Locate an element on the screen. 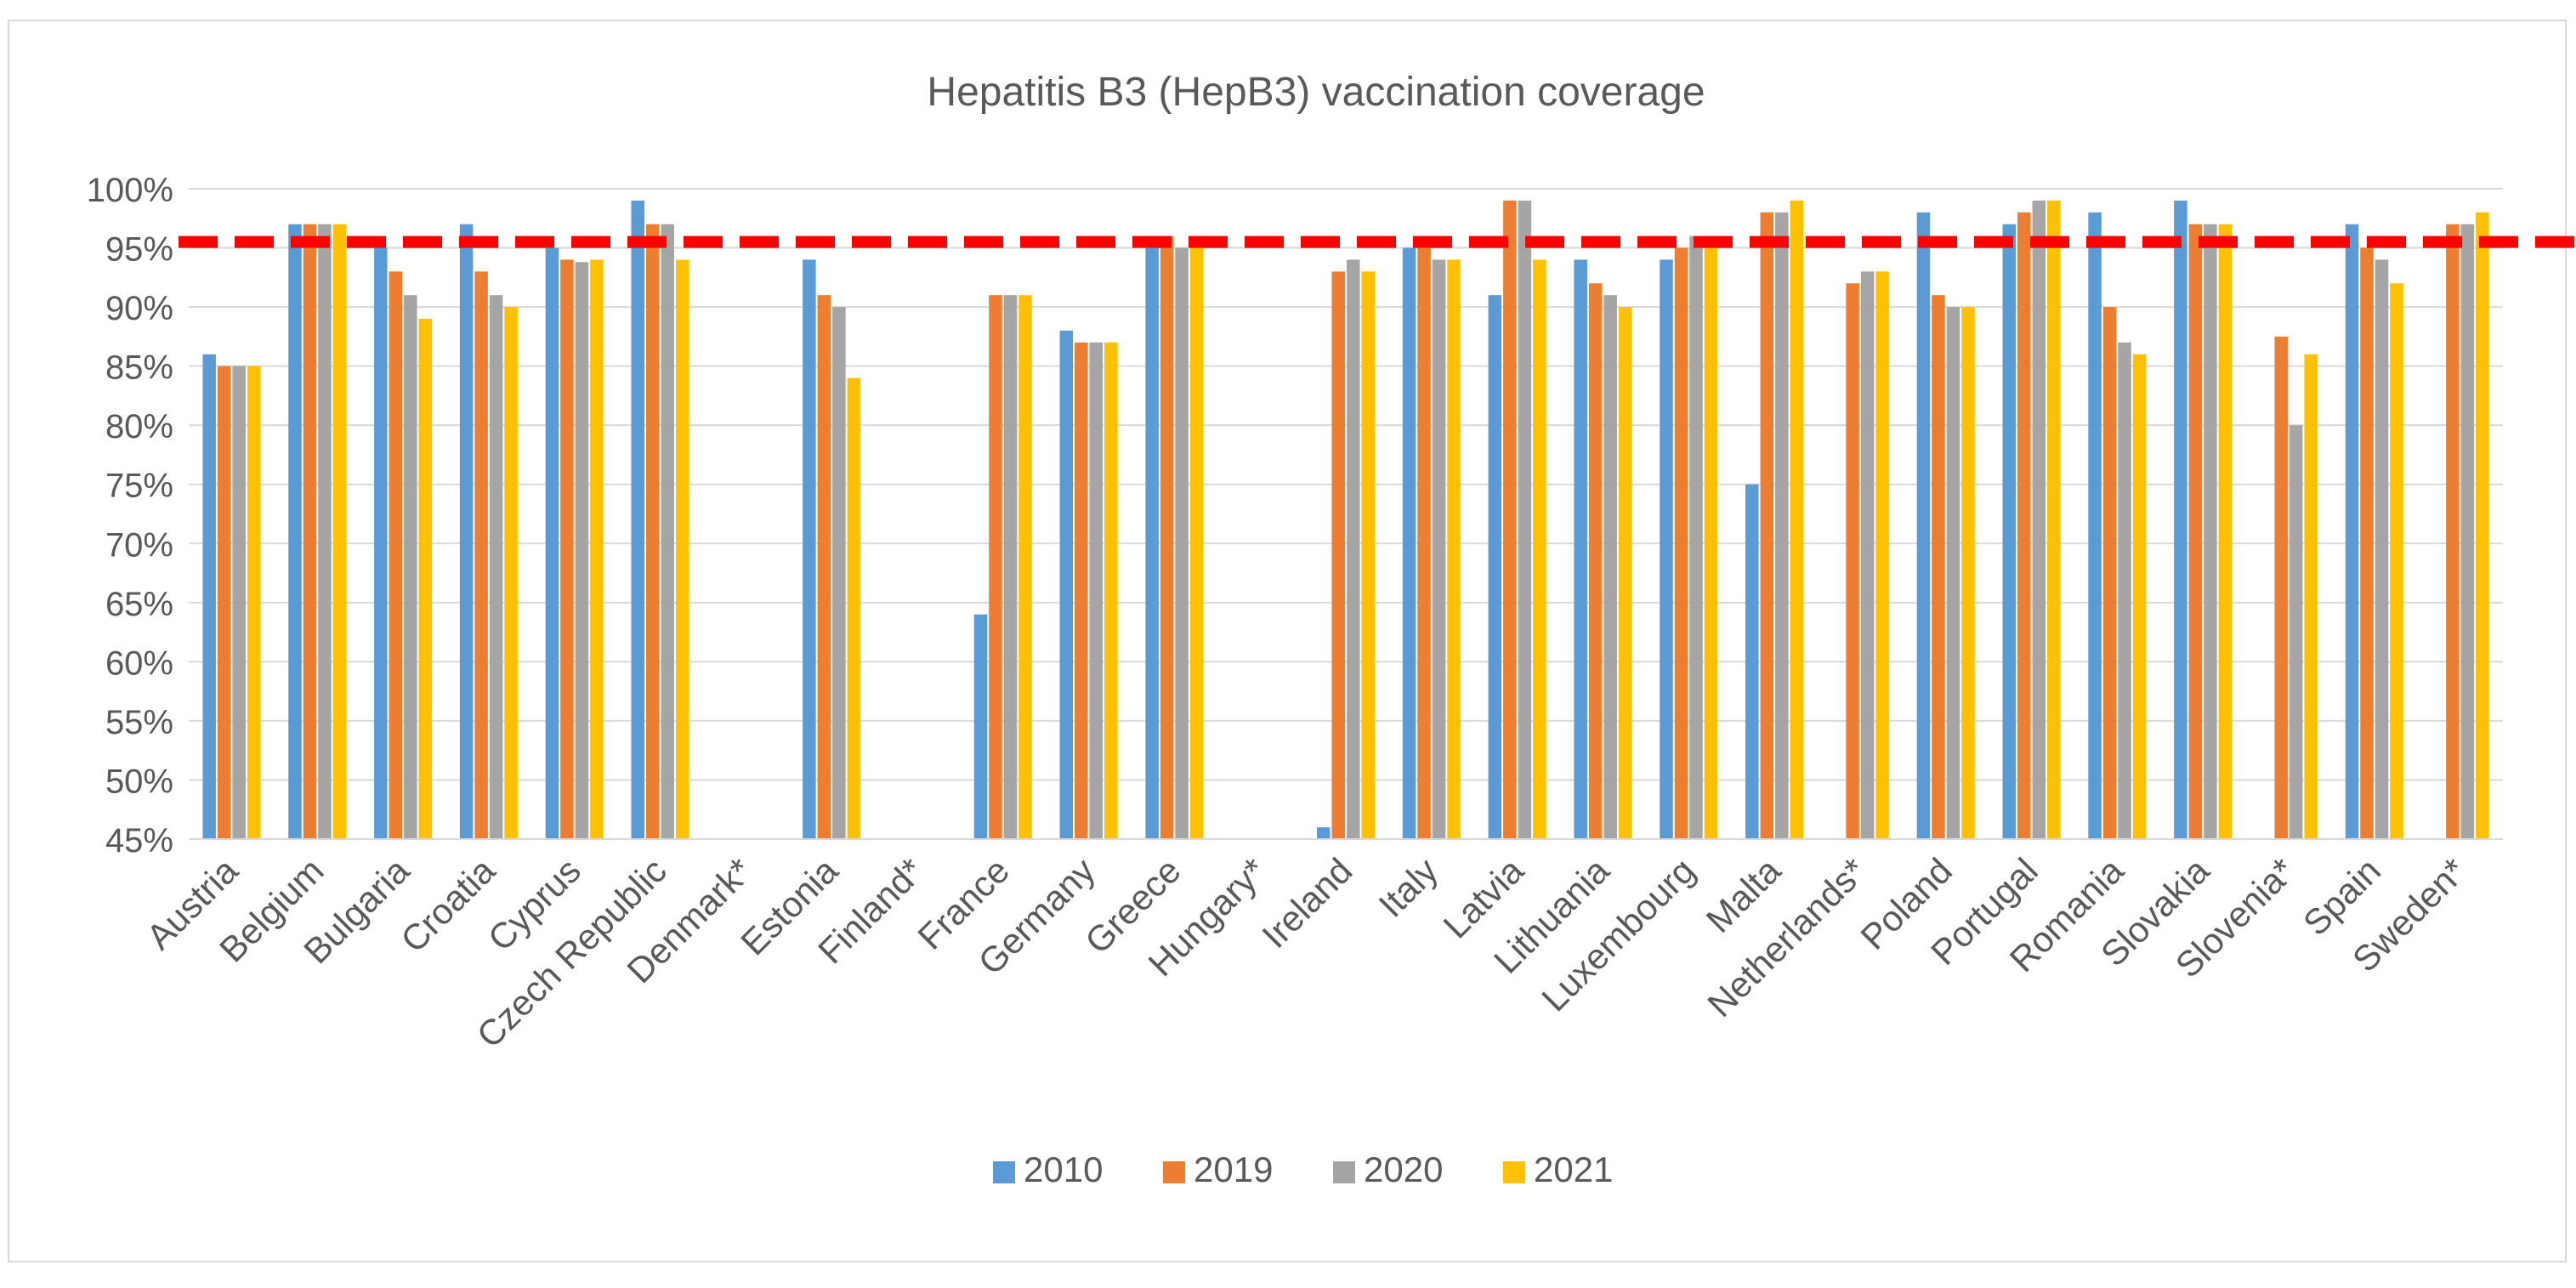  bar-2021-ireland is located at coordinates (1368, 555).